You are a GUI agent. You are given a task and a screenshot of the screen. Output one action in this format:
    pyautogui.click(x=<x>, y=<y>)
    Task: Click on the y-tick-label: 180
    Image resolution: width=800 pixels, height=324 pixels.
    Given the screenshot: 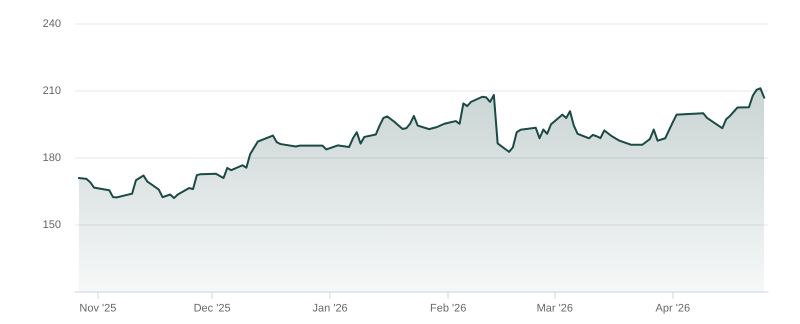 What is the action you would take?
    pyautogui.click(x=51, y=158)
    